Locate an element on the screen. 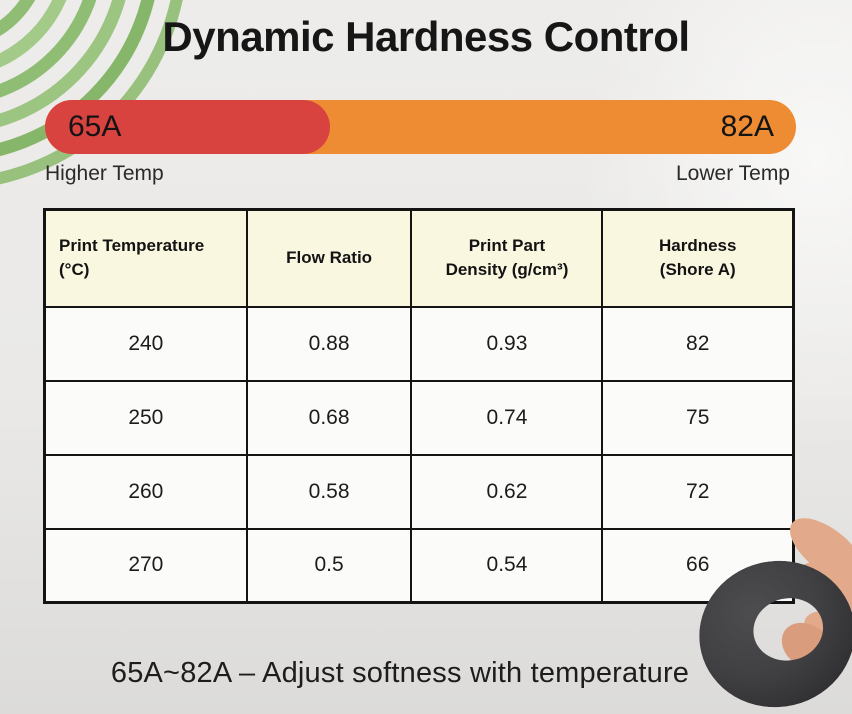  hand-holding-ring-photo is located at coordinates (775, 613).